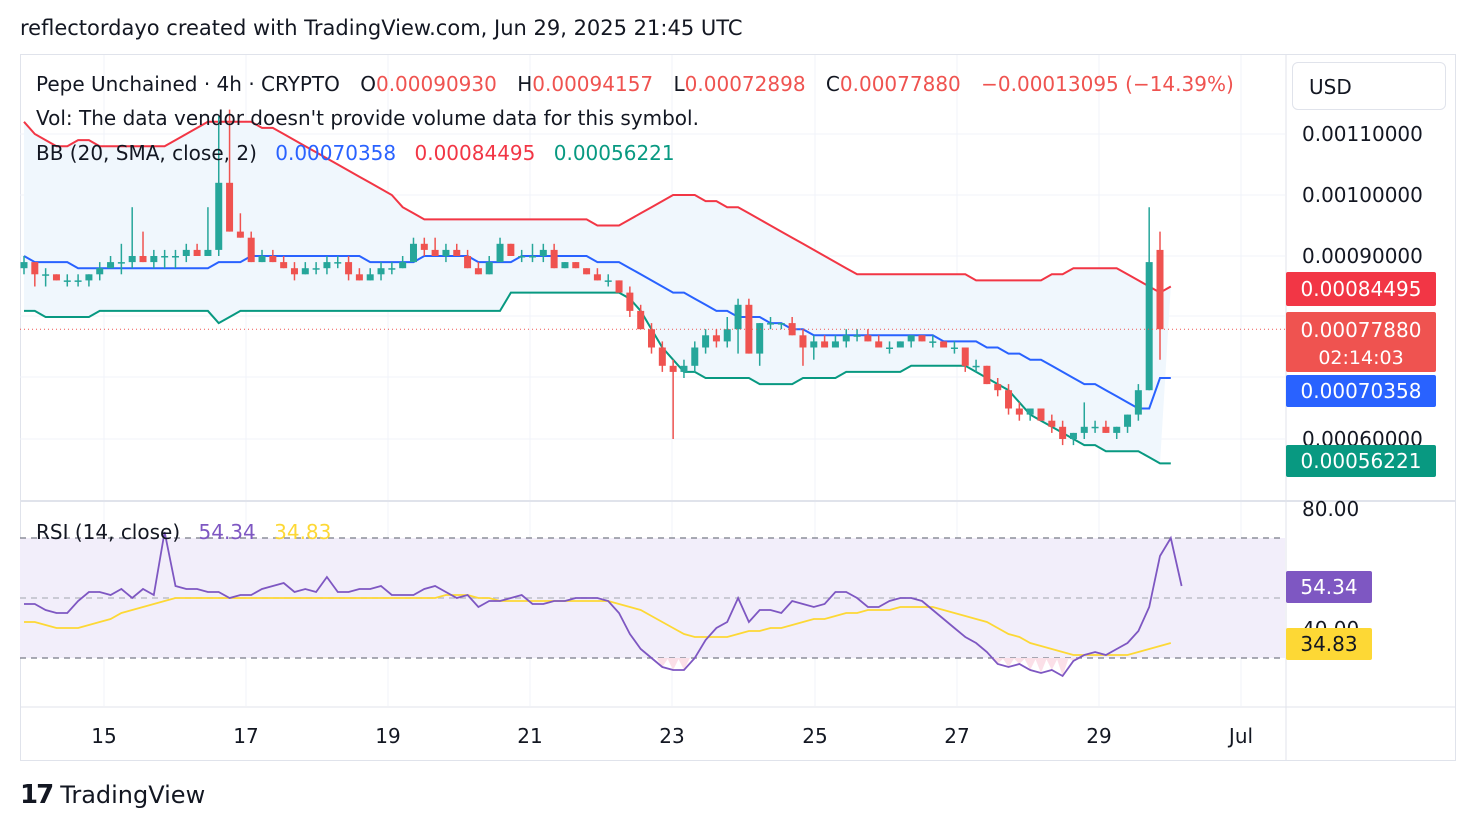  I want to click on rsi-price-tag: 54.34, so click(1329, 587).